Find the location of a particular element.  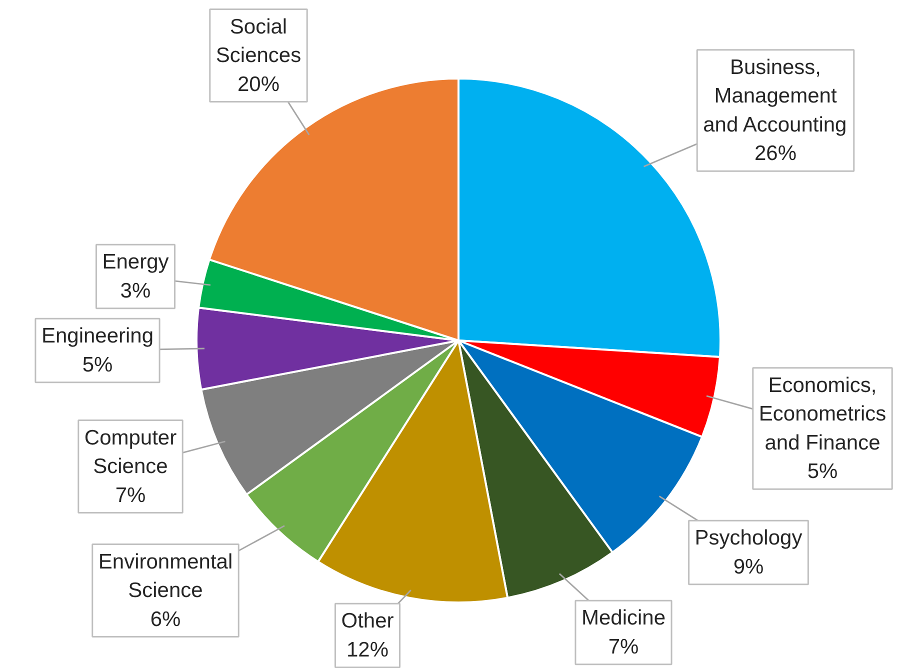

slice-label: Social Sciences is located at coordinates (259, 41).